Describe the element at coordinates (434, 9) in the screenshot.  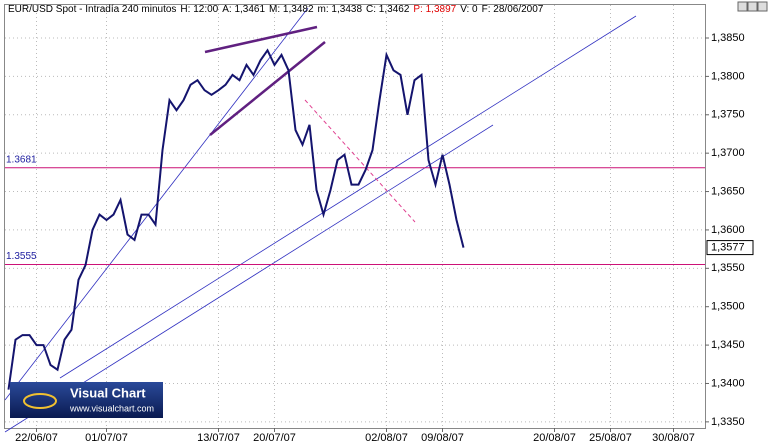
I see `header-item: P: 1,3897` at that location.